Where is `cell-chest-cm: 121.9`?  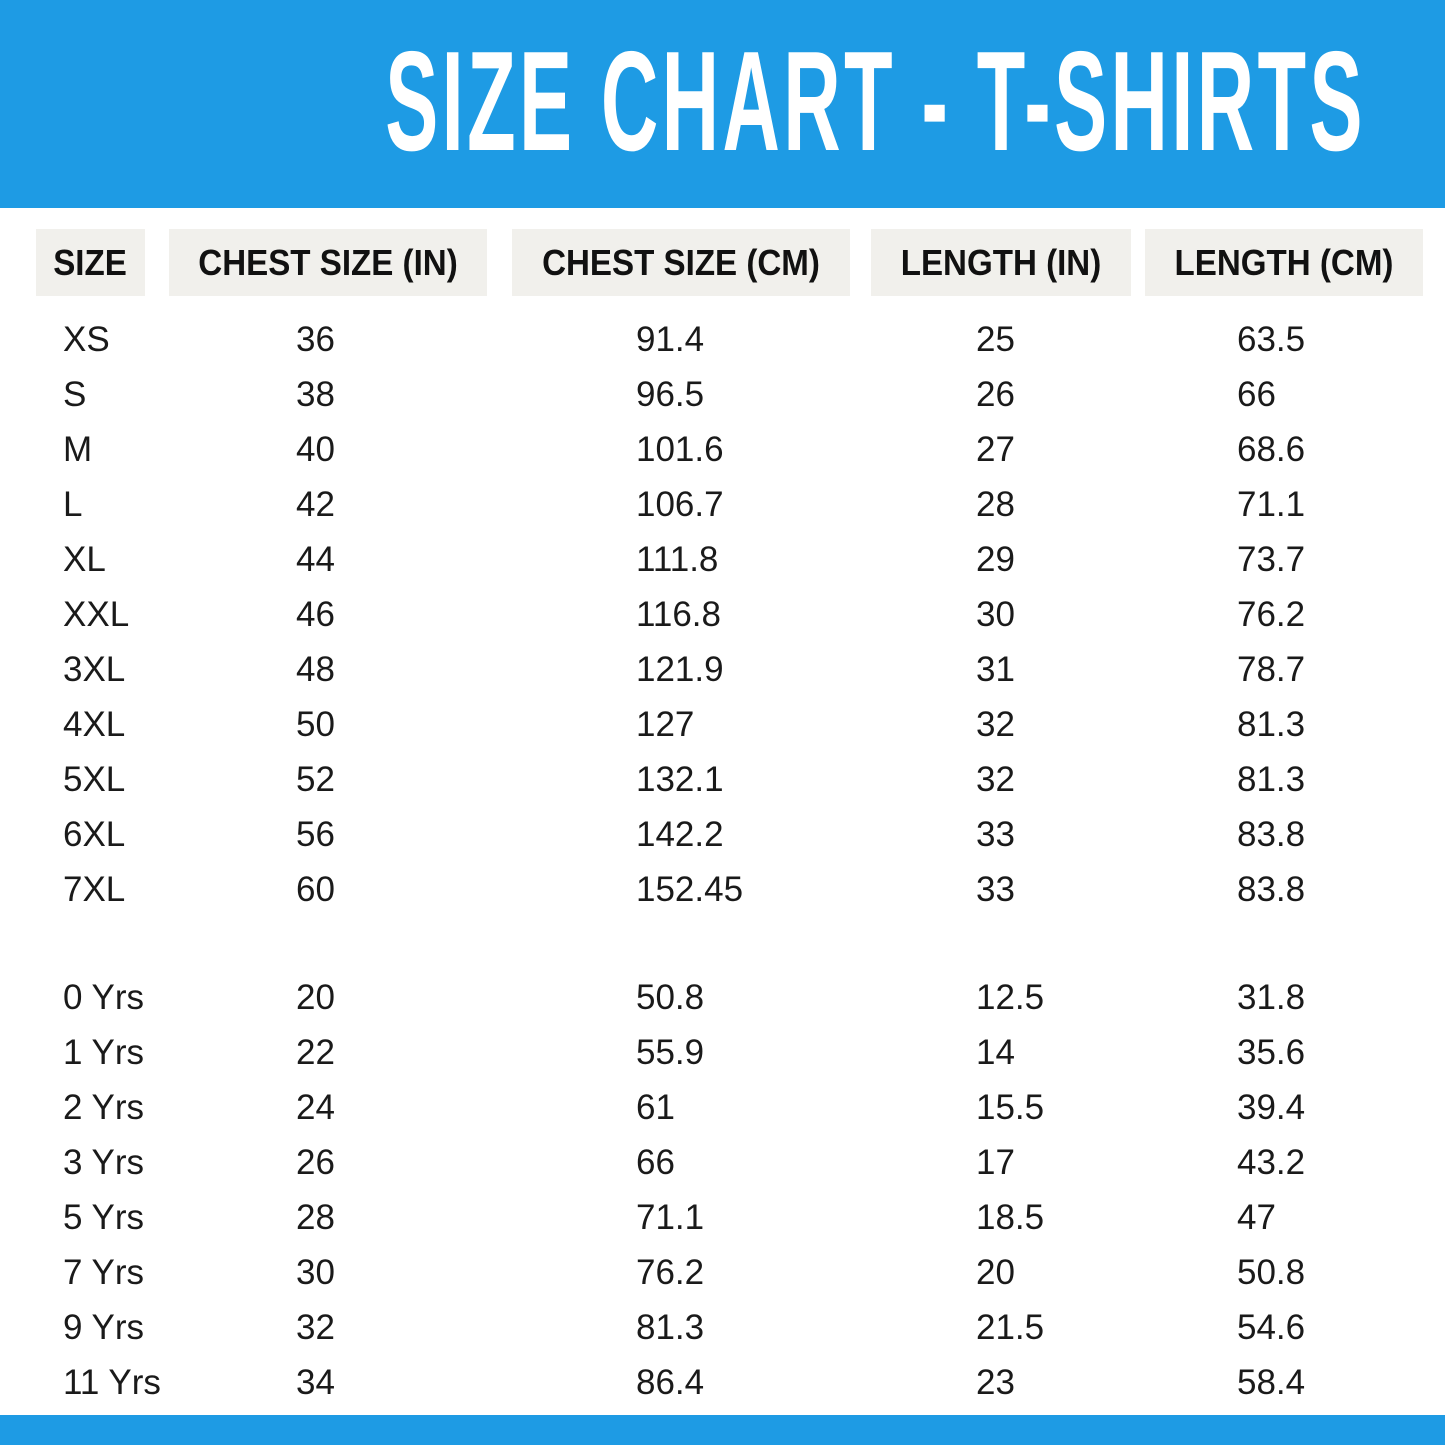
cell-chest-cm: 121.9 is located at coordinates (680, 669).